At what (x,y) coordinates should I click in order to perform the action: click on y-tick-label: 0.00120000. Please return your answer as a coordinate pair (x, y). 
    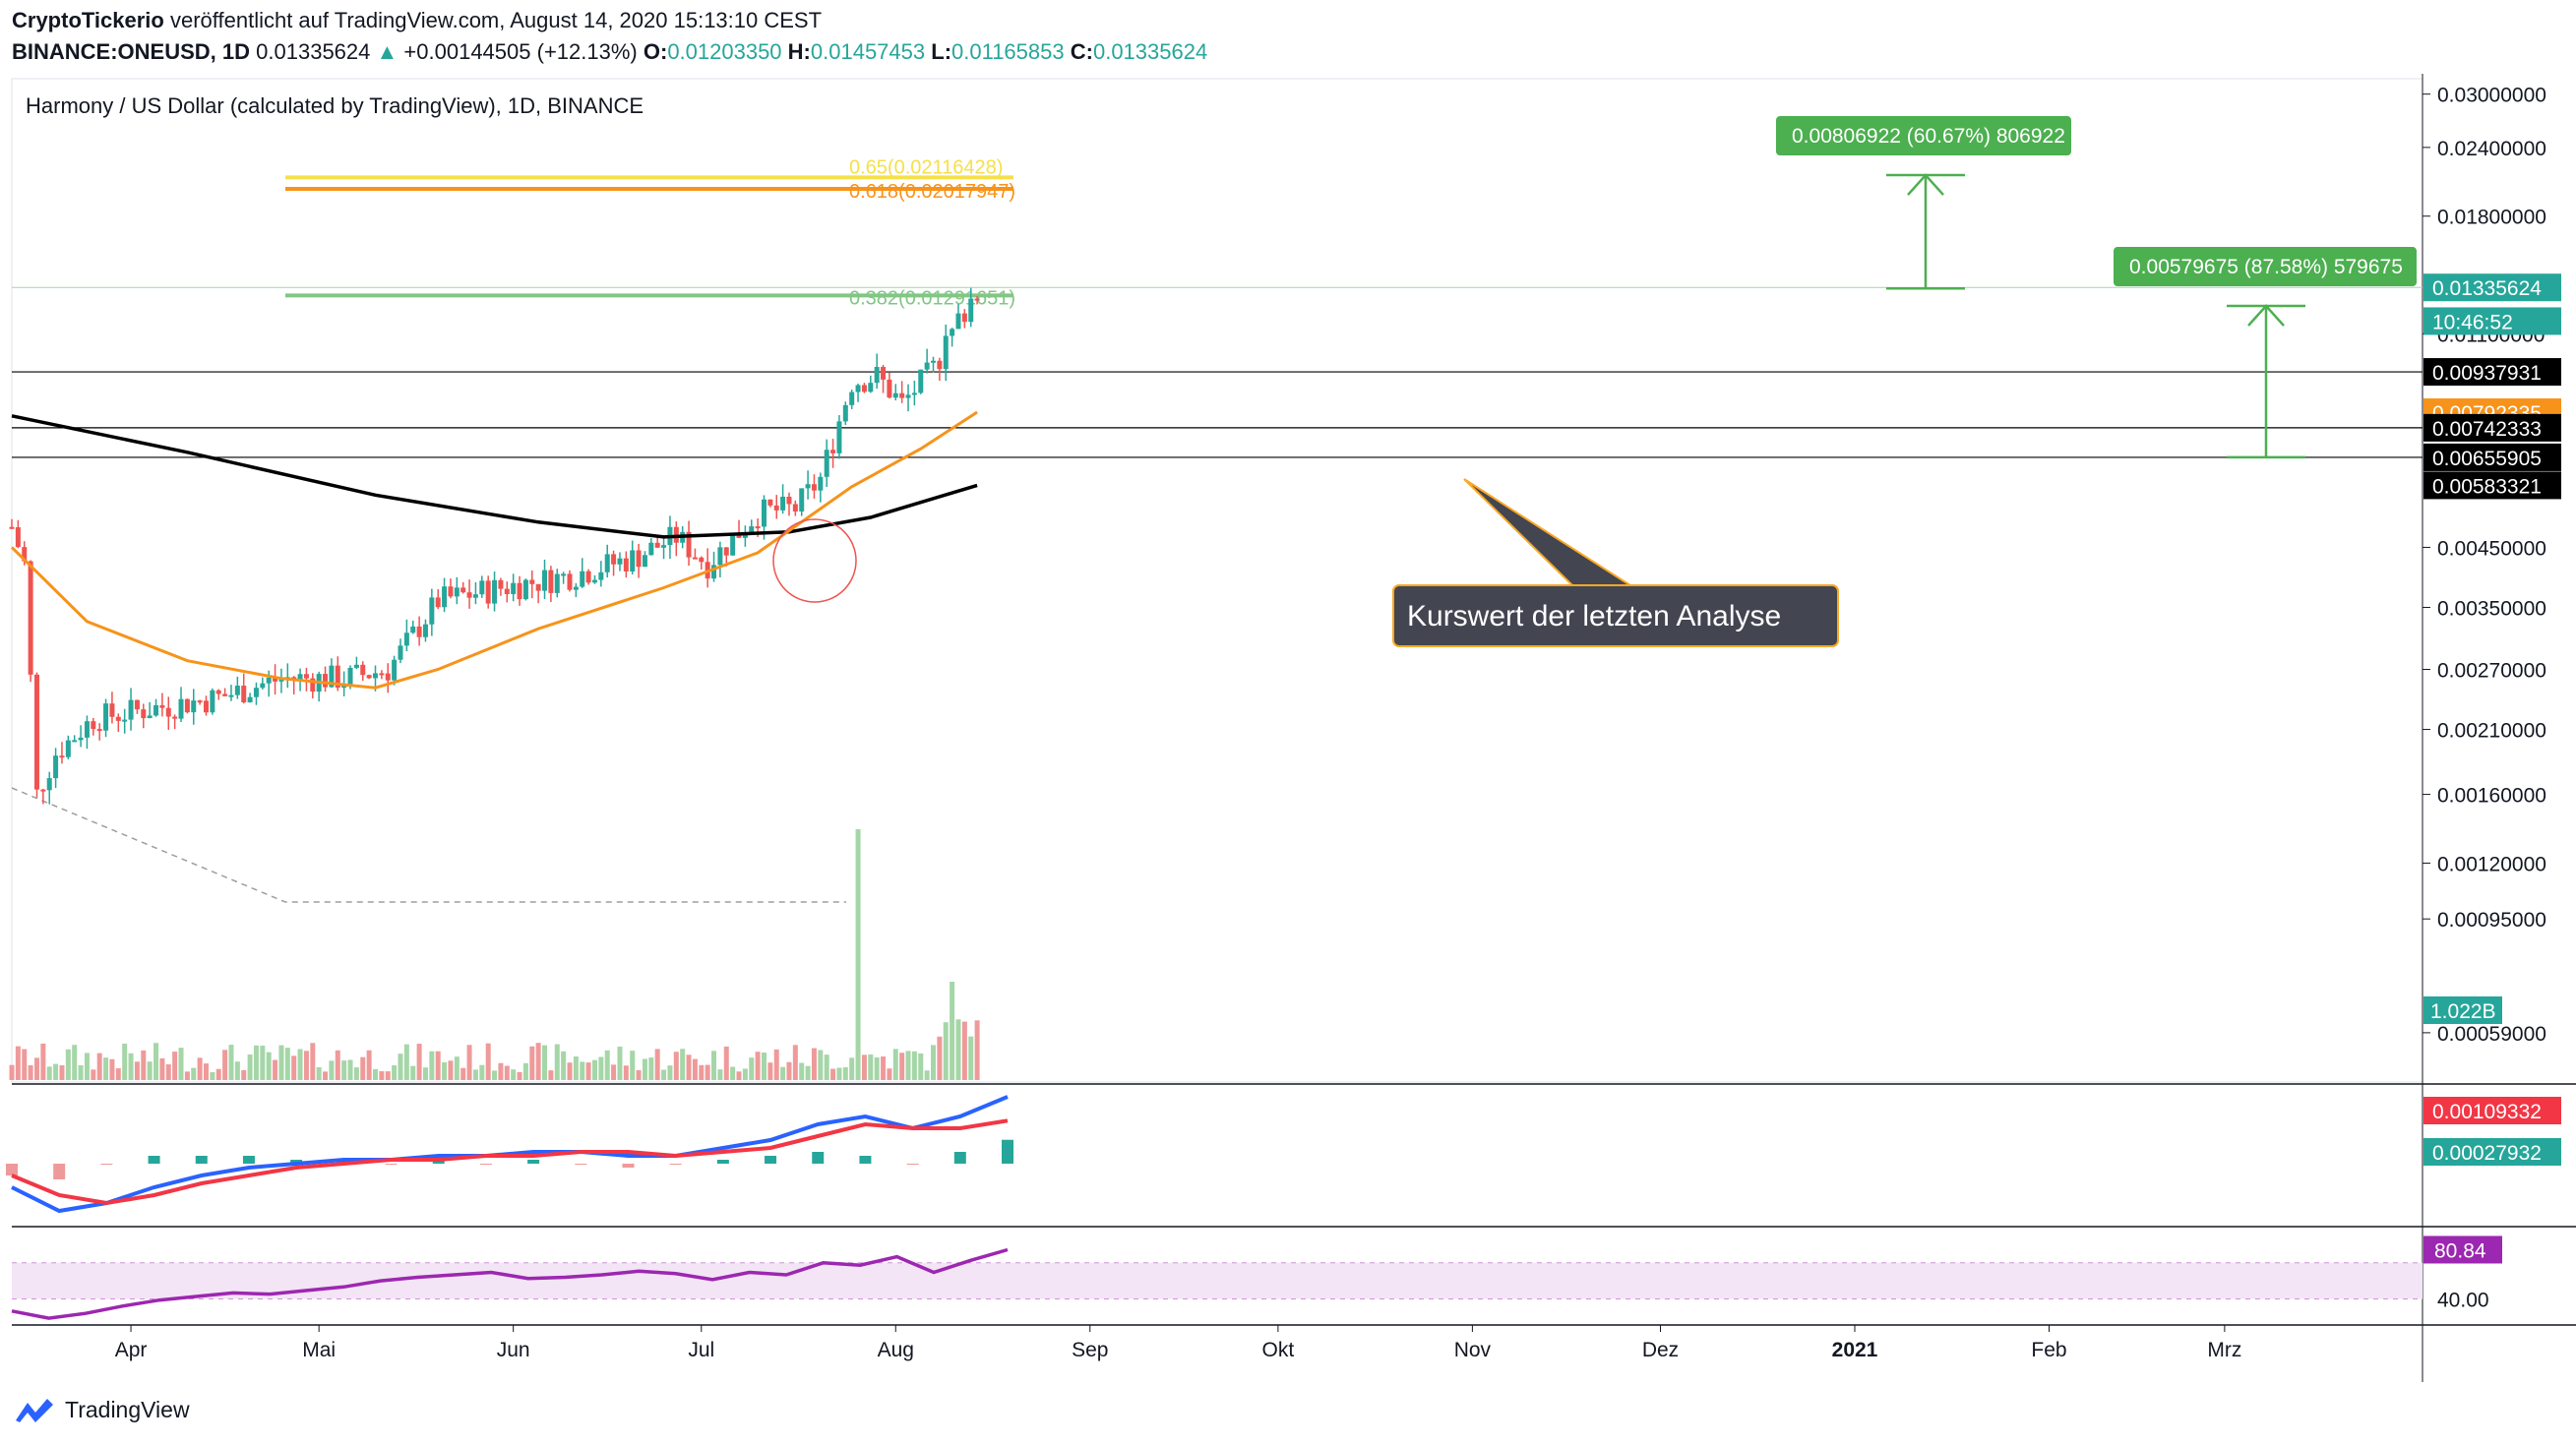
    Looking at the image, I should click on (2491, 864).